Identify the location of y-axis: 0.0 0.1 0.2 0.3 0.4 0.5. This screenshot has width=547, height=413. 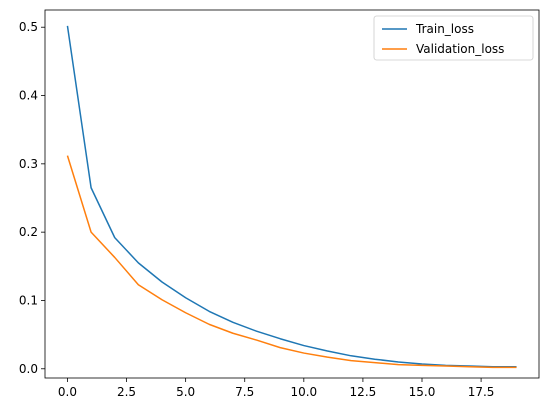
(32, 198).